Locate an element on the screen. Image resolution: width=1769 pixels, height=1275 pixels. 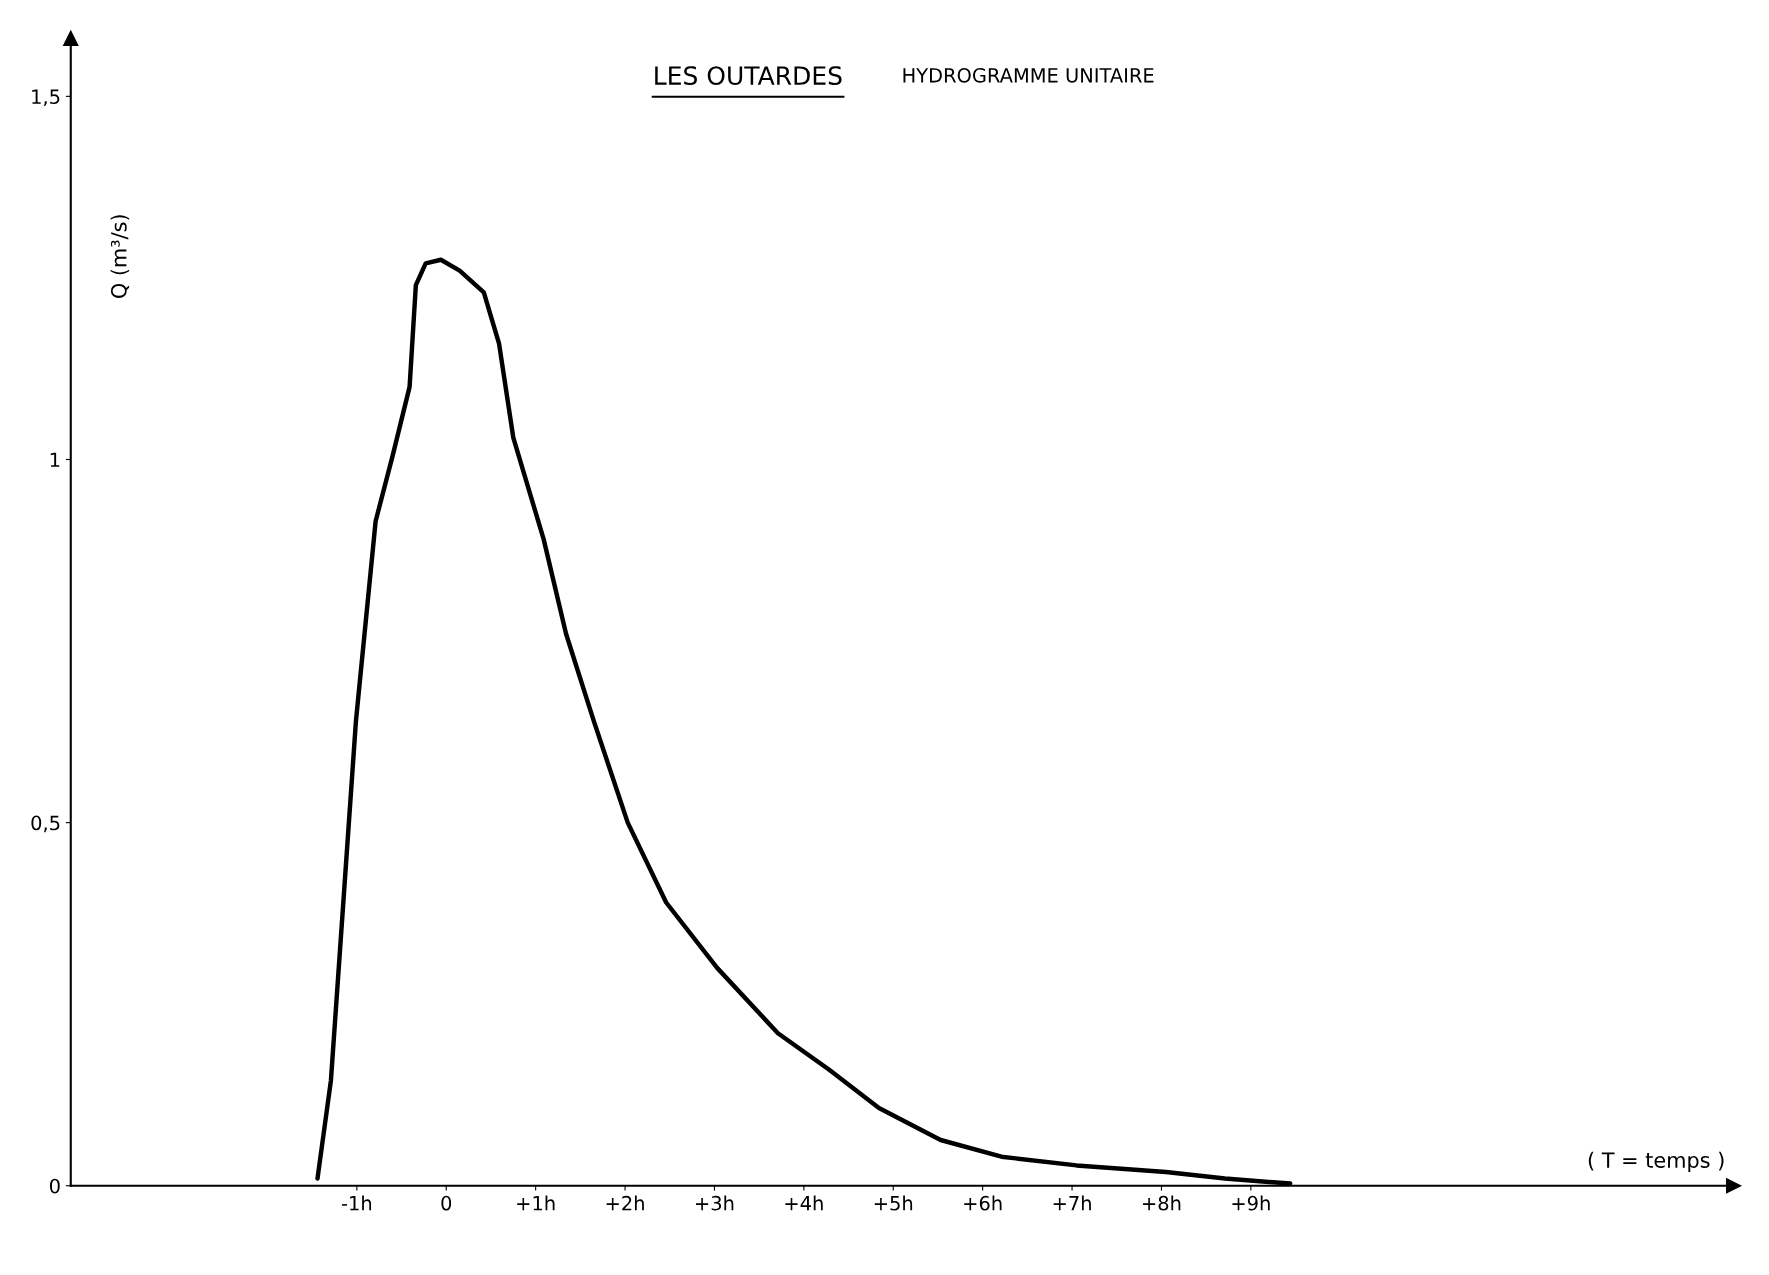
x-tick-label: +5h is located at coordinates (893, 1203).